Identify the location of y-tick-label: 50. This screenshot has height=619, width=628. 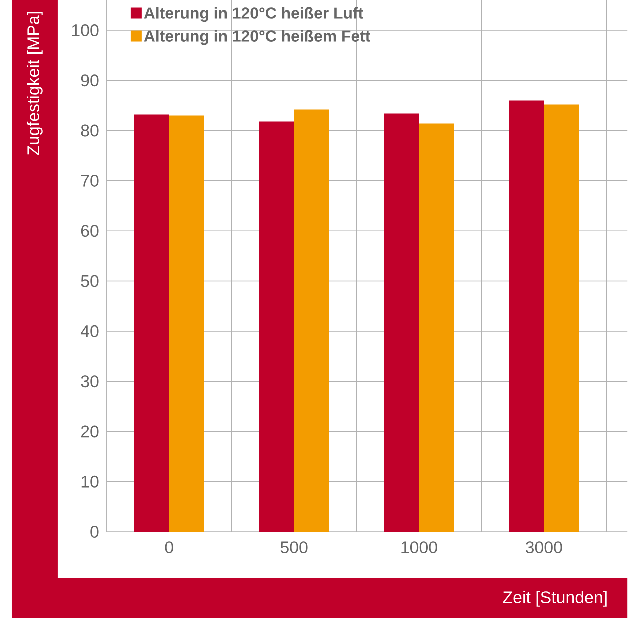
(90, 281).